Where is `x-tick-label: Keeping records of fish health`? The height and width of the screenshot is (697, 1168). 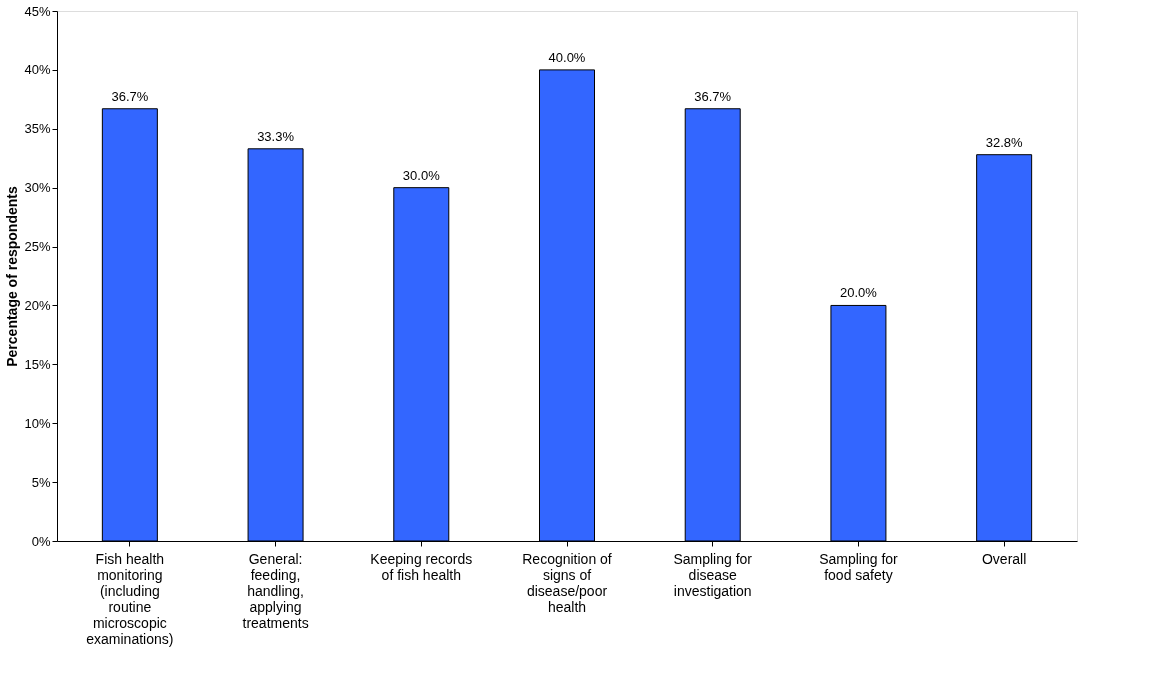 x-tick-label: Keeping records of fish health is located at coordinates (421, 566).